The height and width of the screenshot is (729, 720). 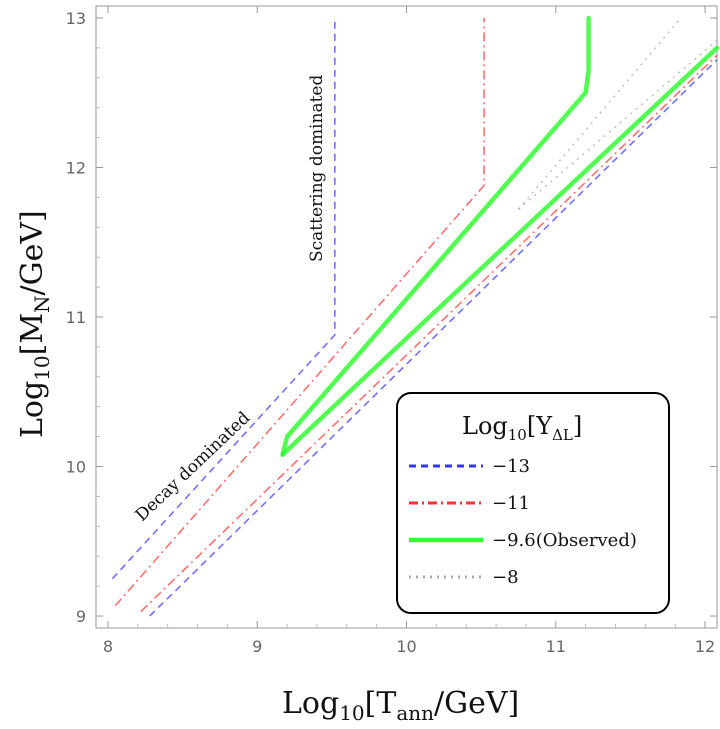 I want to click on scattering-annotation: Scattering dominated, so click(x=317, y=168).